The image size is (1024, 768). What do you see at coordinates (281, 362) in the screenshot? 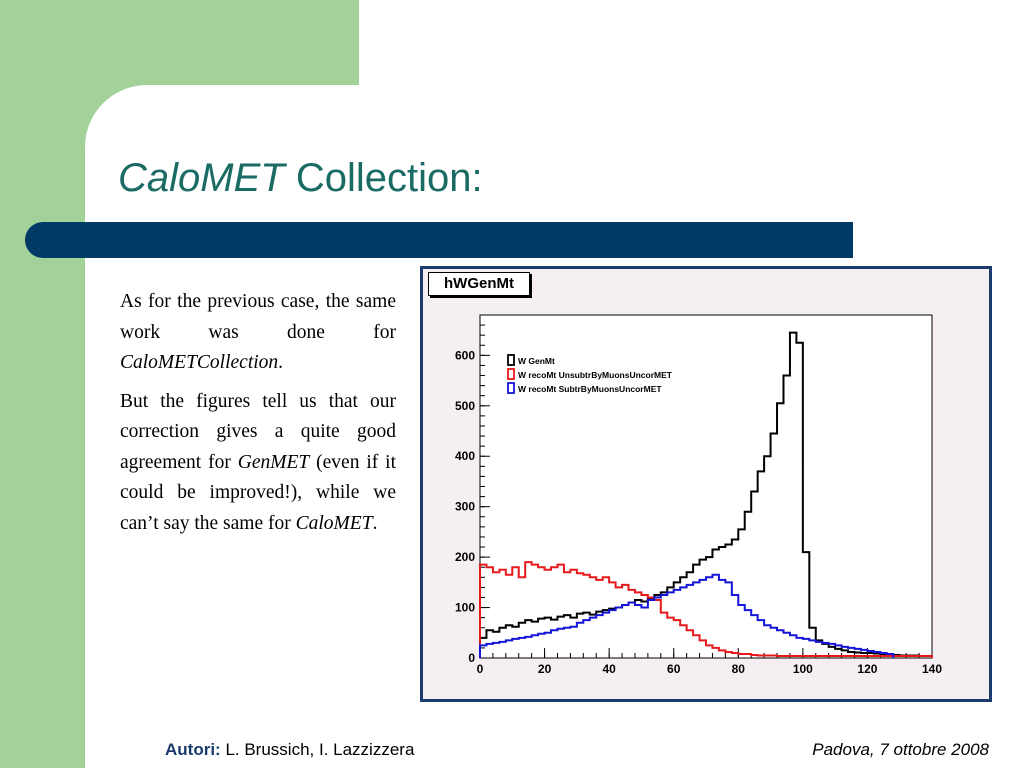
I see `p1-text-b: .` at bounding box center [281, 362].